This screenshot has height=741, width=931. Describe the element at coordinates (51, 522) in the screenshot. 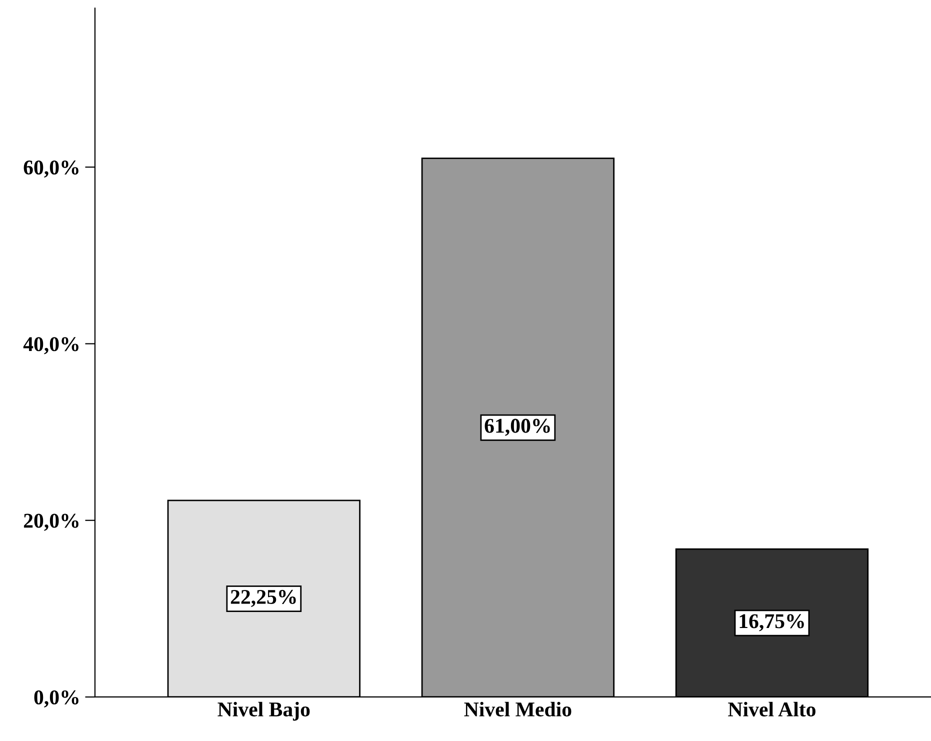

I see `y-tick-label: 20,0%` at that location.